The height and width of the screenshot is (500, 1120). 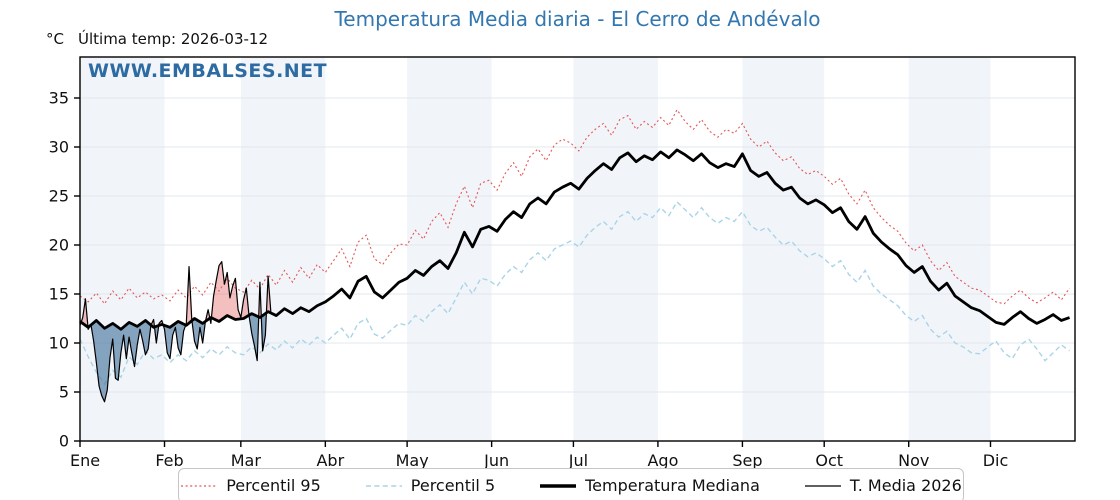 I want to click on y-tick-label: 5, so click(x=64, y=392).